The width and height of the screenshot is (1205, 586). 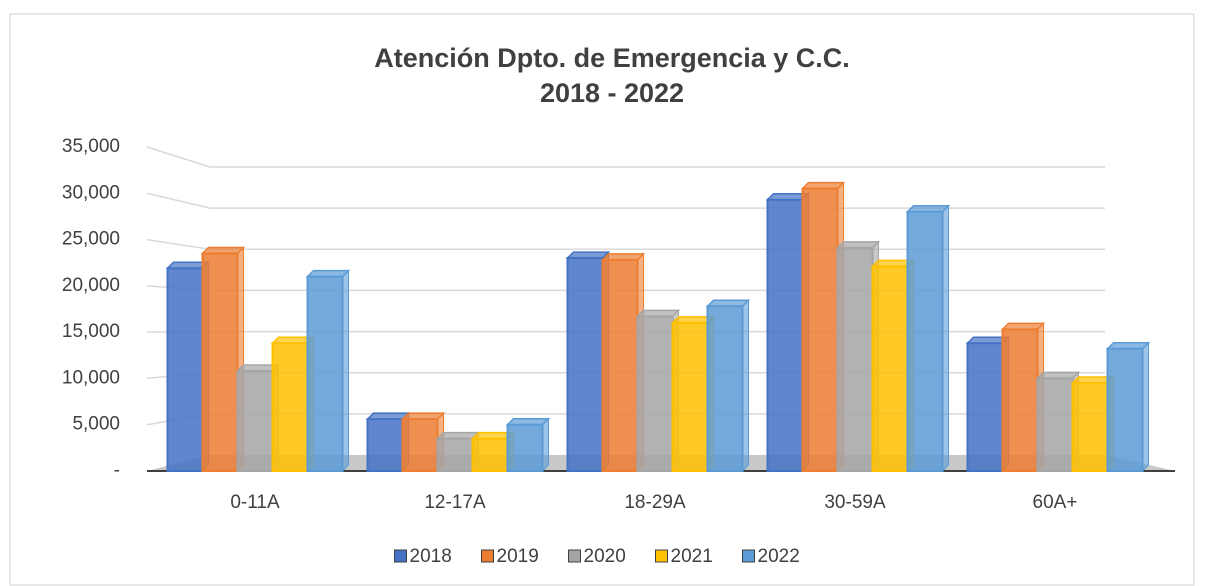 What do you see at coordinates (655, 502) in the screenshot?
I see `x-tick-label: 18-29A` at bounding box center [655, 502].